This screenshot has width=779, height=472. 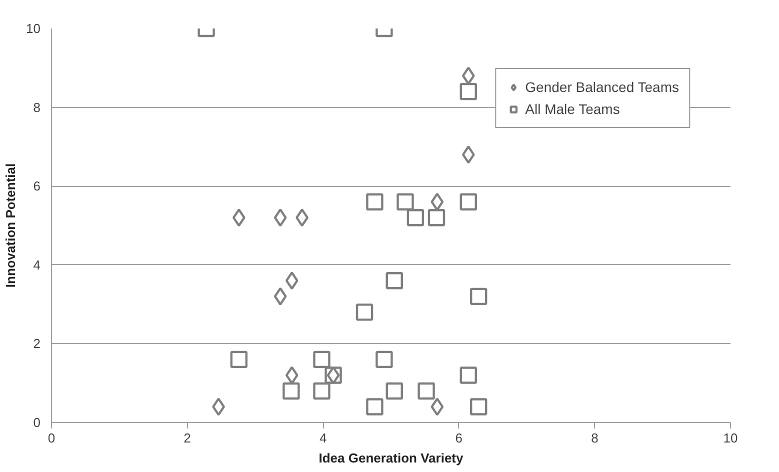 What do you see at coordinates (187, 438) in the screenshot?
I see `x-tick-label: 2` at bounding box center [187, 438].